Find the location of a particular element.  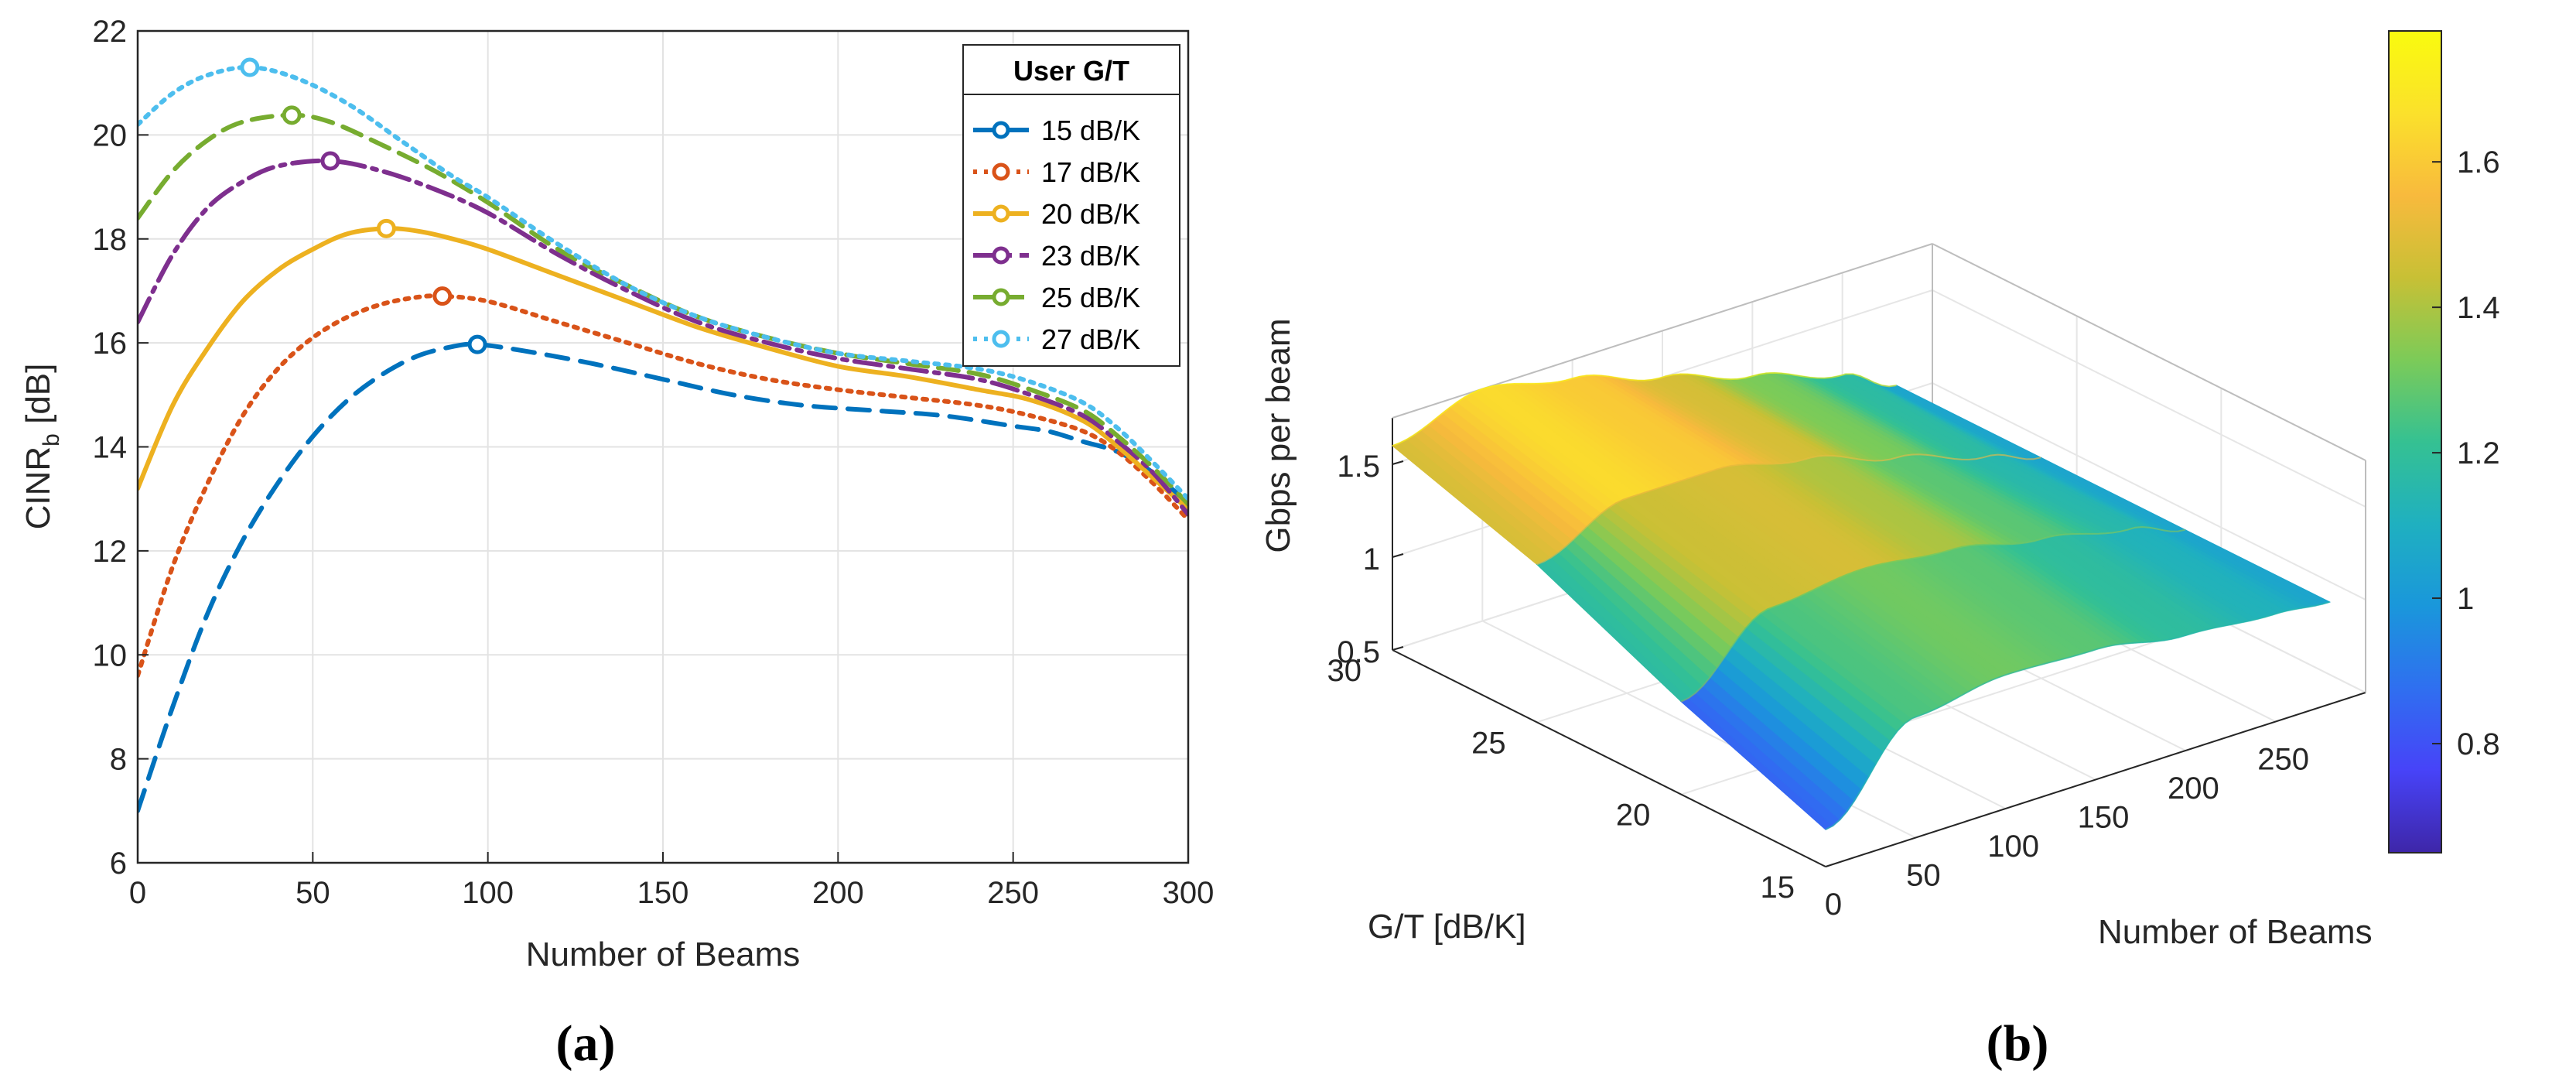

y-tick-label: 20 is located at coordinates (110, 135).